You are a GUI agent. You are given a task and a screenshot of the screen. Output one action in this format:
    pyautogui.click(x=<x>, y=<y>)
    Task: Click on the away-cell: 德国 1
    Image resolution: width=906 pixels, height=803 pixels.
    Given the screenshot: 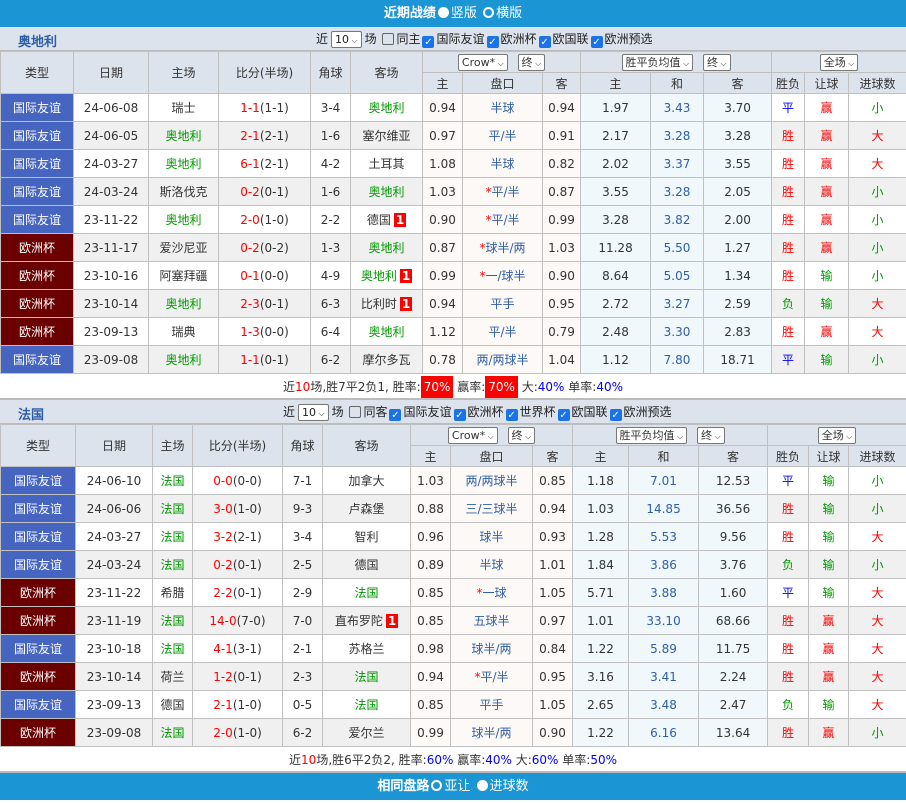 What is the action you would take?
    pyautogui.click(x=386, y=219)
    